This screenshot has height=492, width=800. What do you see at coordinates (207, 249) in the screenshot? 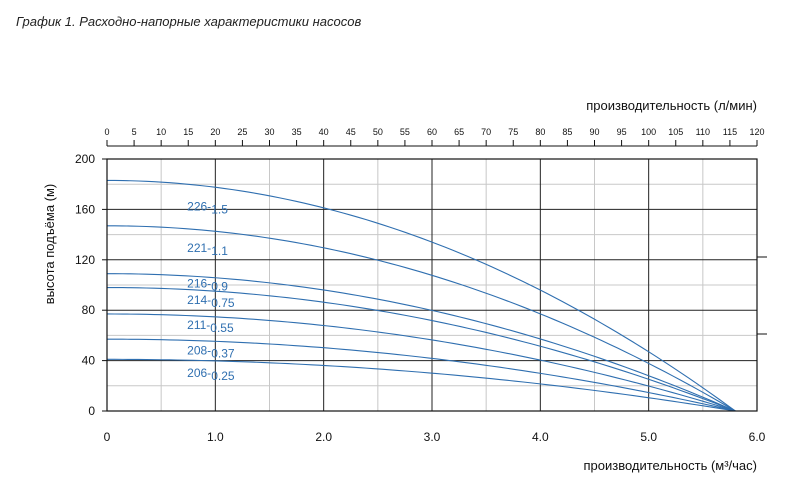
I see `curve-label-221-1.1: 221-1.1` at bounding box center [207, 249].